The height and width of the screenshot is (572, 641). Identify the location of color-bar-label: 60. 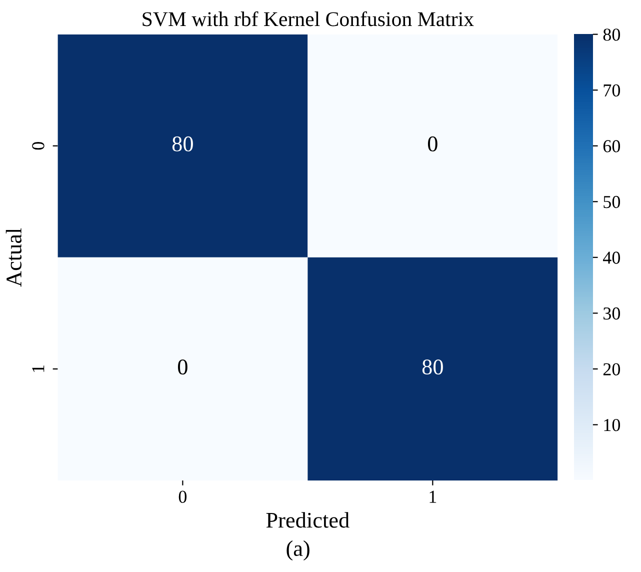
(611, 146).